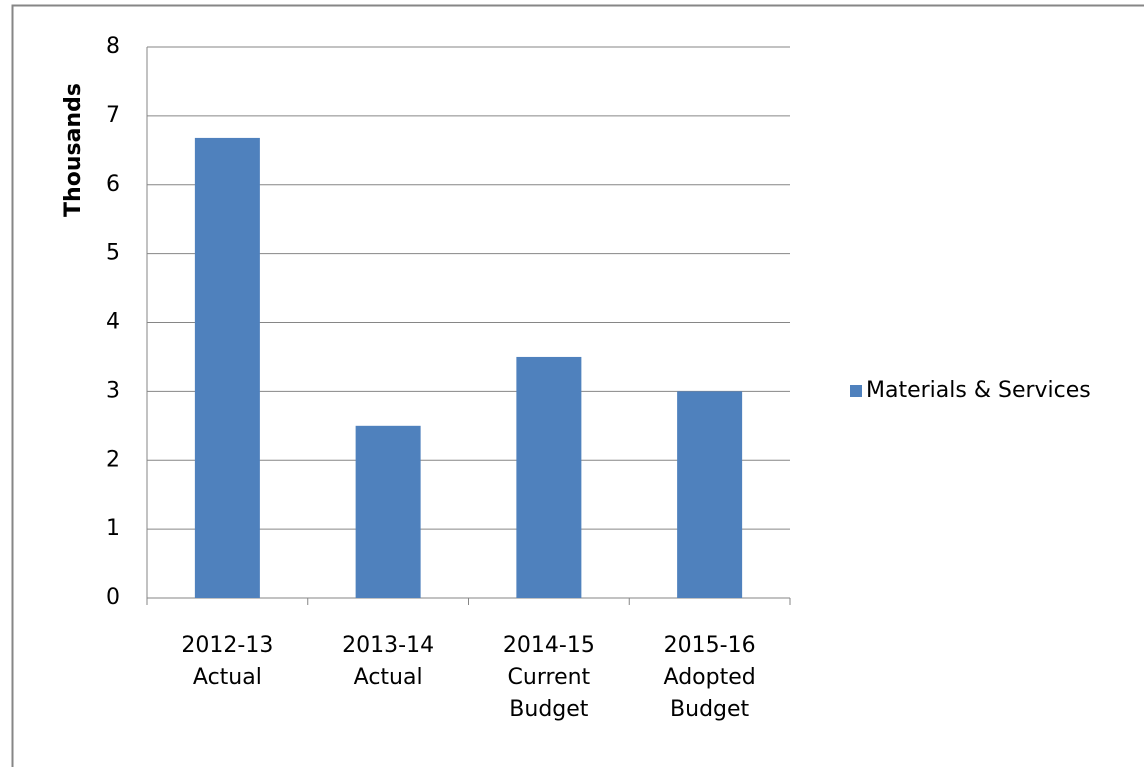 This screenshot has height=767, width=1144. I want to click on y-tick-label: 1, so click(113, 528).